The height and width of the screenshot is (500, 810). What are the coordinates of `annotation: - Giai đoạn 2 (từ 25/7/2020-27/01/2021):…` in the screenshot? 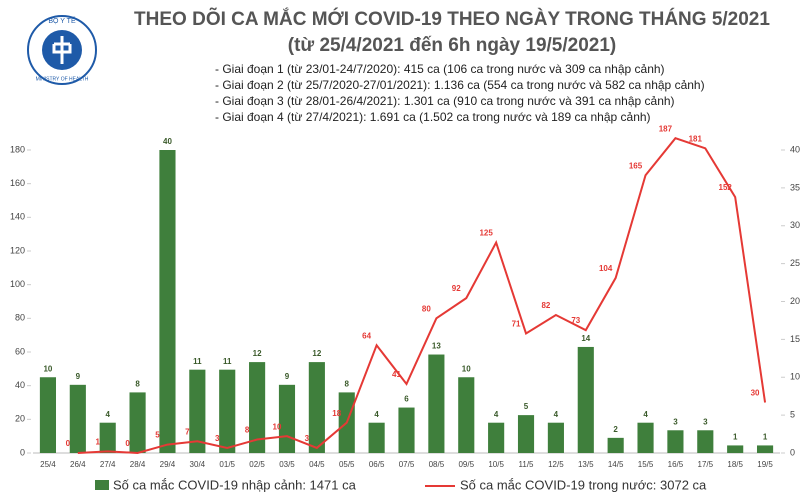 It's located at (460, 85).